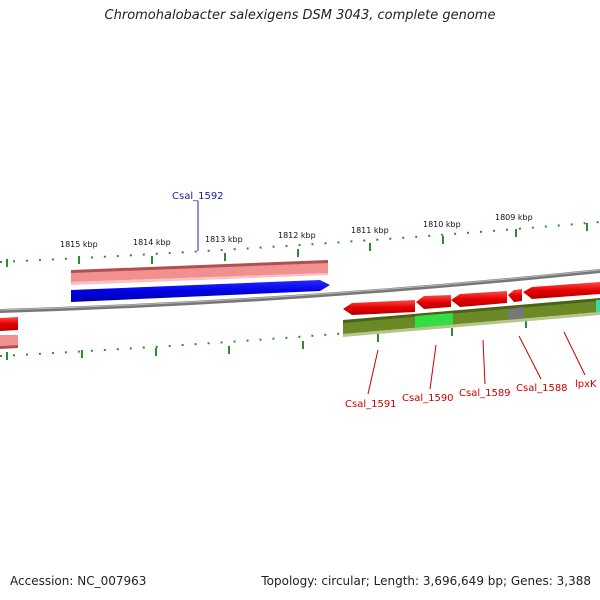  I want to click on scale-label: 1811 kbp, so click(370, 230).